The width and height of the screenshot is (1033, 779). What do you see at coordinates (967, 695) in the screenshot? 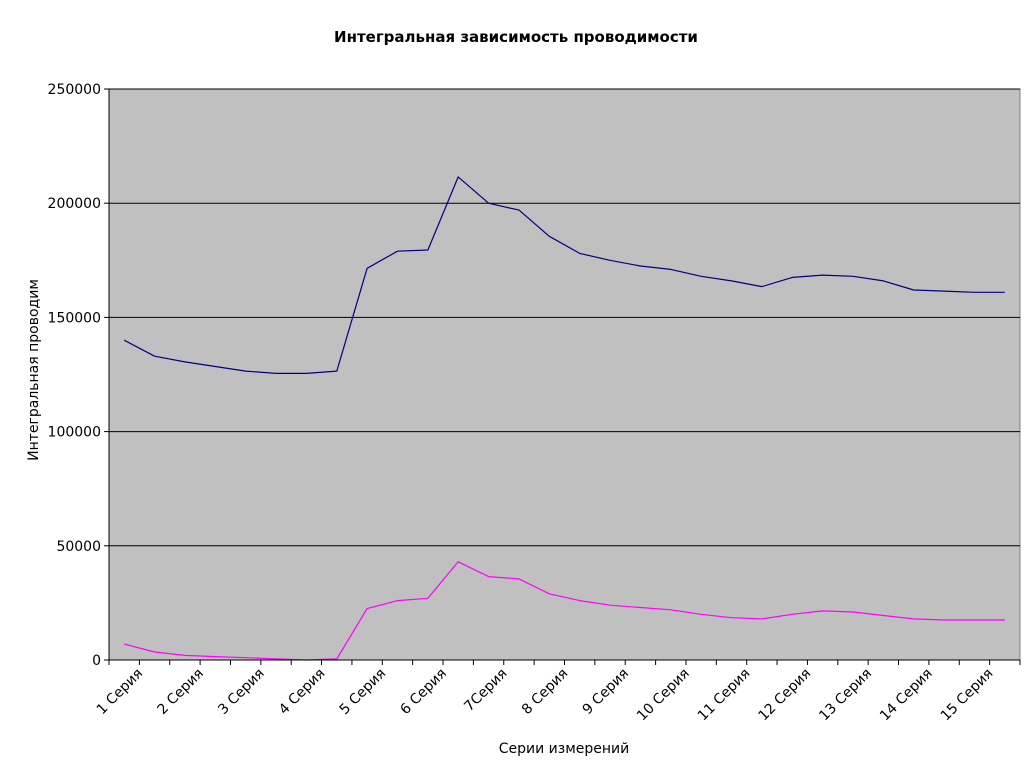
I see `x-tick-label-14: 15 Серия` at bounding box center [967, 695].